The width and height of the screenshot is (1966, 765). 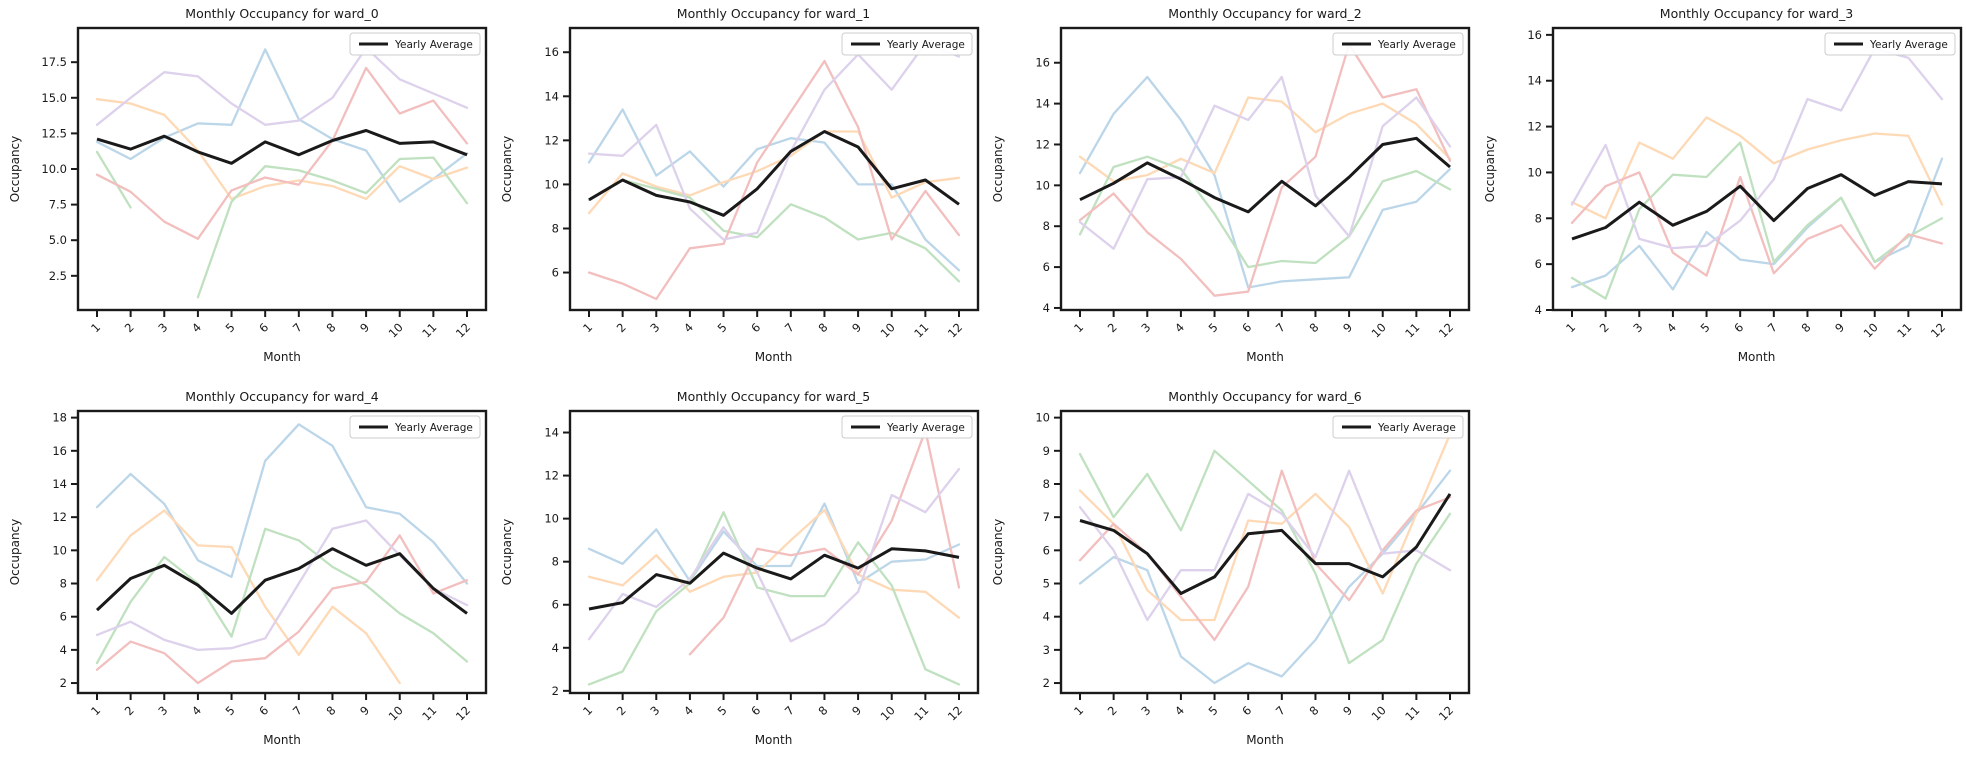 What do you see at coordinates (954, 713) in the screenshot?
I see `x-tick-label: 12` at bounding box center [954, 713].